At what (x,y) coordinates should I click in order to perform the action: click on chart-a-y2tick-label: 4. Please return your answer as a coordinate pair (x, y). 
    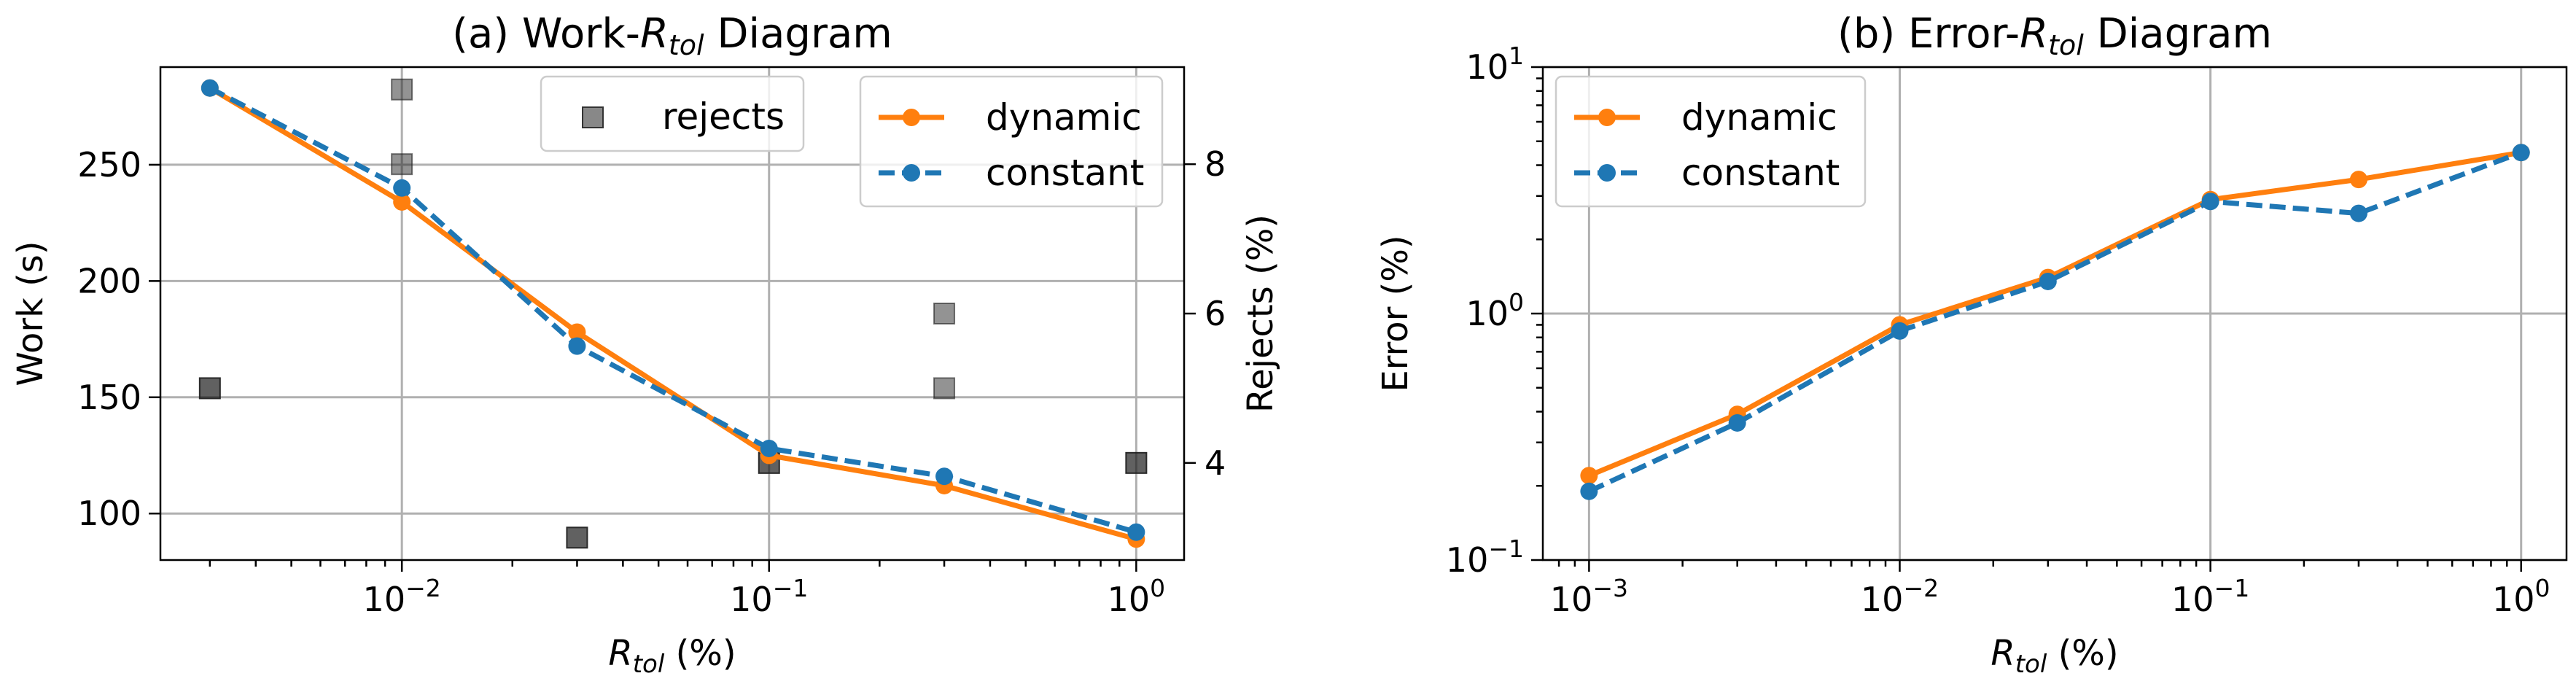
    Looking at the image, I should click on (1215, 463).